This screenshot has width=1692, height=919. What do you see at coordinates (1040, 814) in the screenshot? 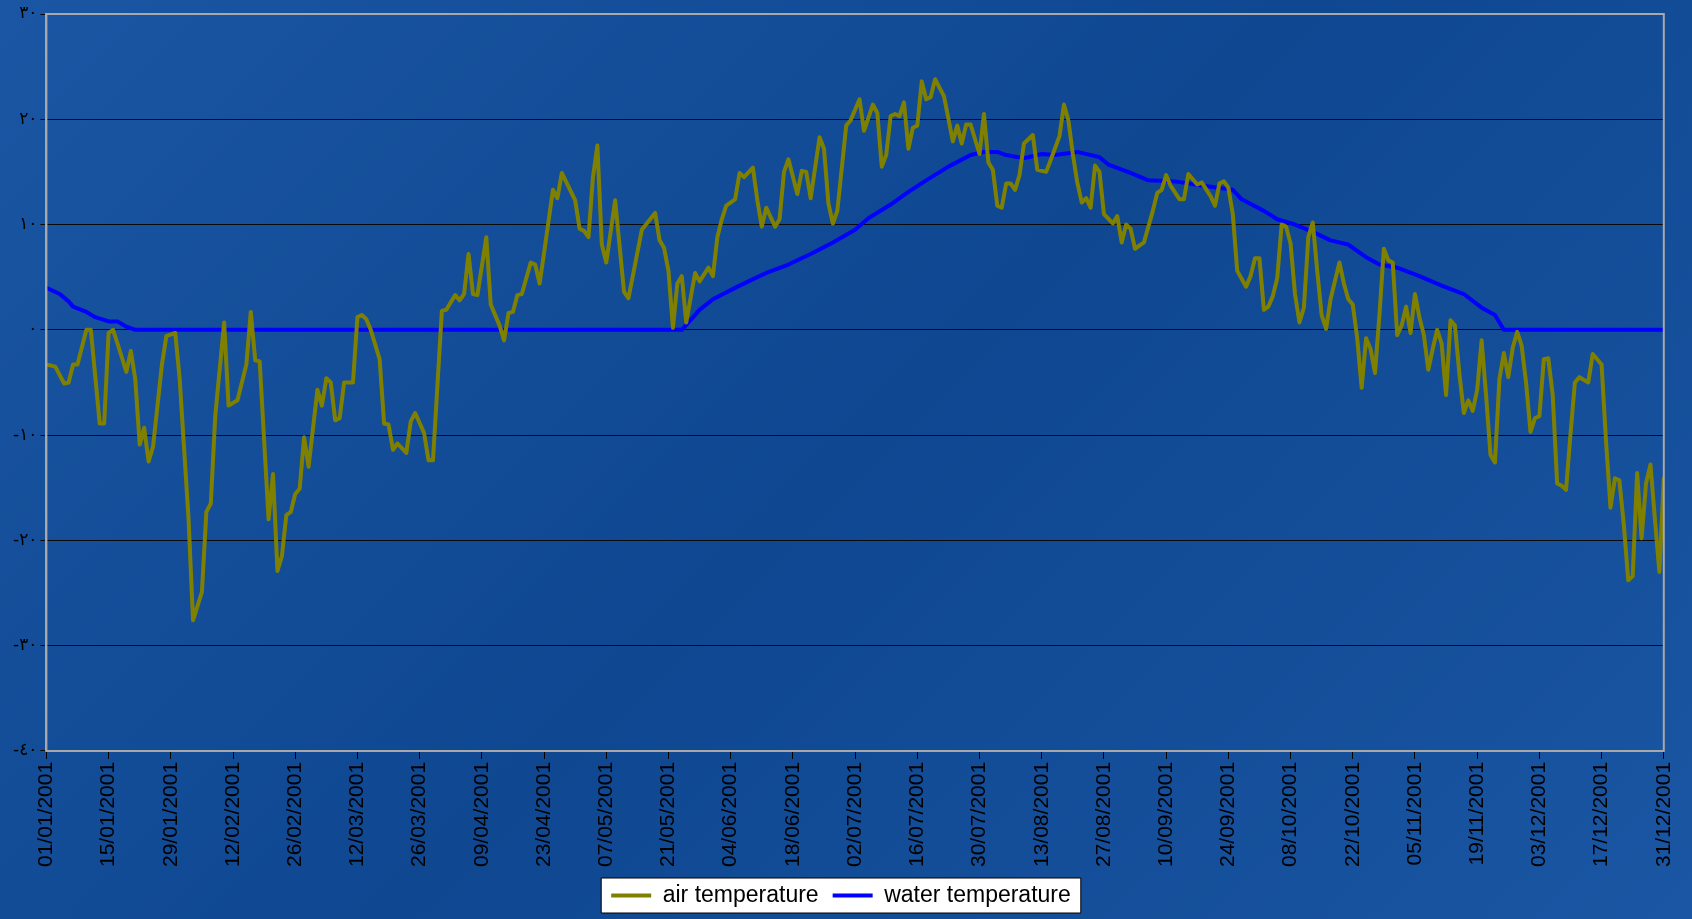
I see `x-tick-label: 13/08/2001` at bounding box center [1040, 814].